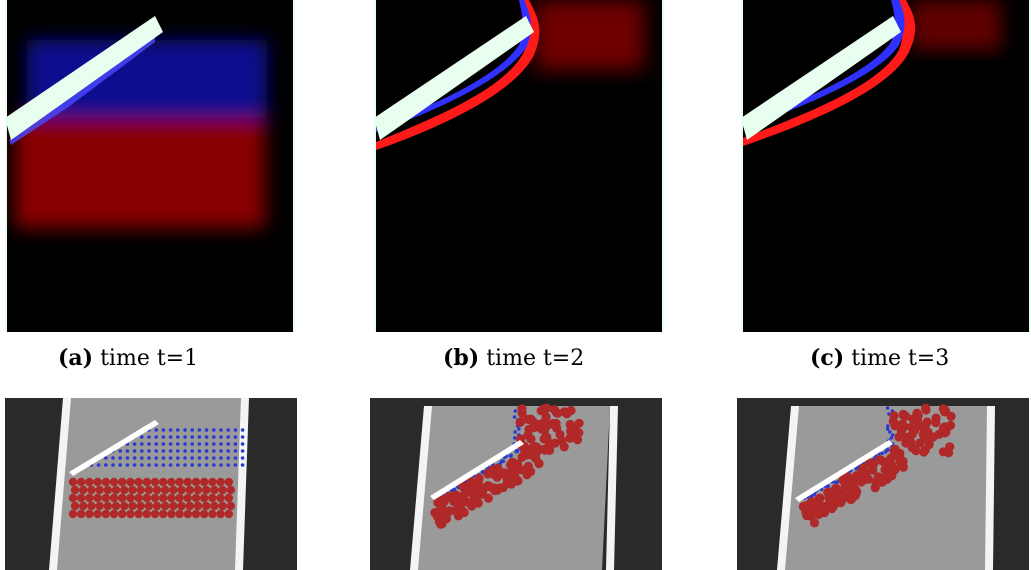 This screenshot has width=1031, height=570. What do you see at coordinates (151, 484) in the screenshot?
I see `particle-render-image` at bounding box center [151, 484].